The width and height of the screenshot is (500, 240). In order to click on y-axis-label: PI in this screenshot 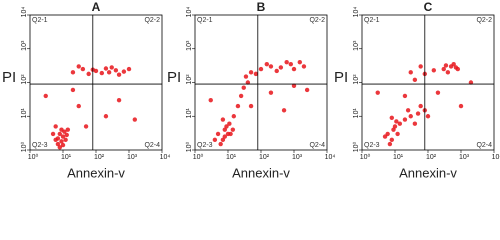, I will do `click(174, 77)`.